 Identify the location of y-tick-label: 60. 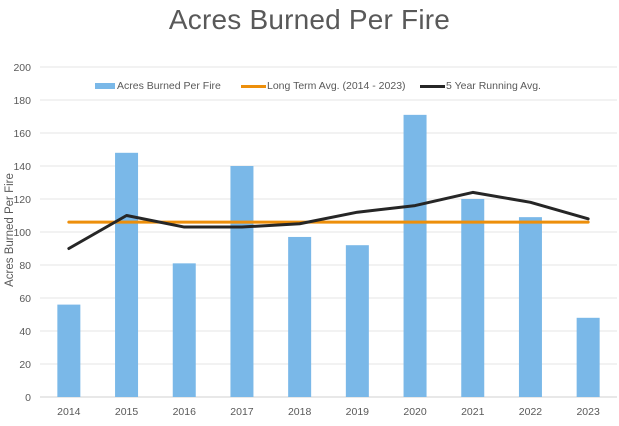
(25, 299).